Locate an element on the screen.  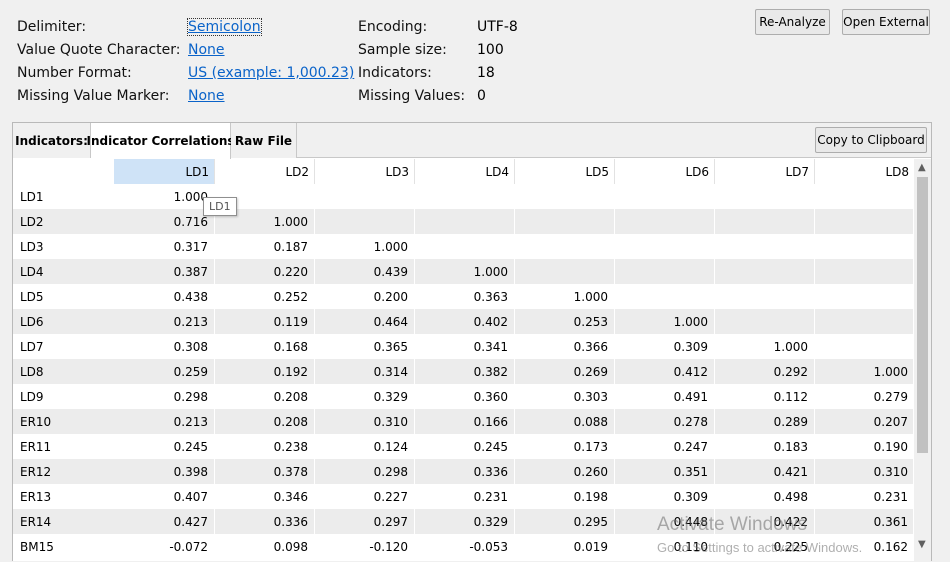
table-row: LD4 0.387 0.220 0.439 1.000 is located at coordinates (463, 271).